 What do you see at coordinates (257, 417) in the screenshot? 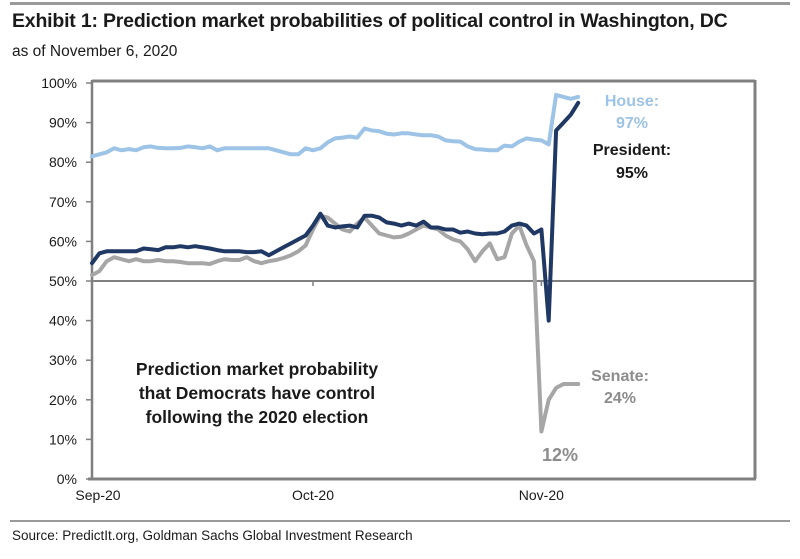
I see `center-annotation-line-3: following the 2020 election` at bounding box center [257, 417].